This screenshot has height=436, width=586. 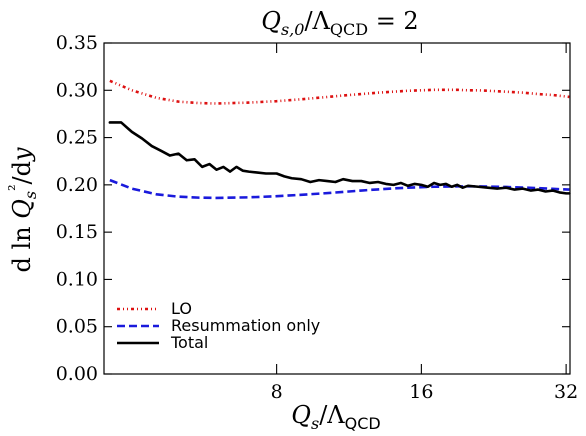 What do you see at coordinates (339, 189) in the screenshot?
I see `series-line-resummation-only` at bounding box center [339, 189].